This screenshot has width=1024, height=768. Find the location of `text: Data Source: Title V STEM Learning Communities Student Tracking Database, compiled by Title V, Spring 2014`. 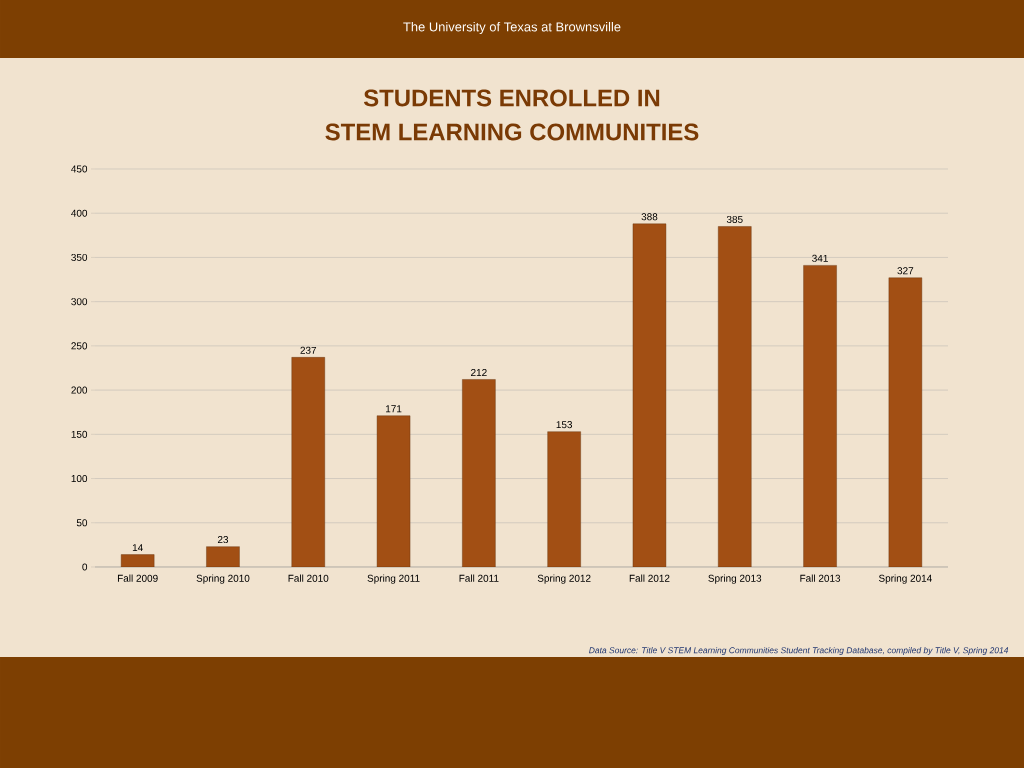

text: Data Source: Title V STEM Learning Communities Student Tracking Database, compiled by Title V, Spring 2014 is located at coordinates (799, 651).